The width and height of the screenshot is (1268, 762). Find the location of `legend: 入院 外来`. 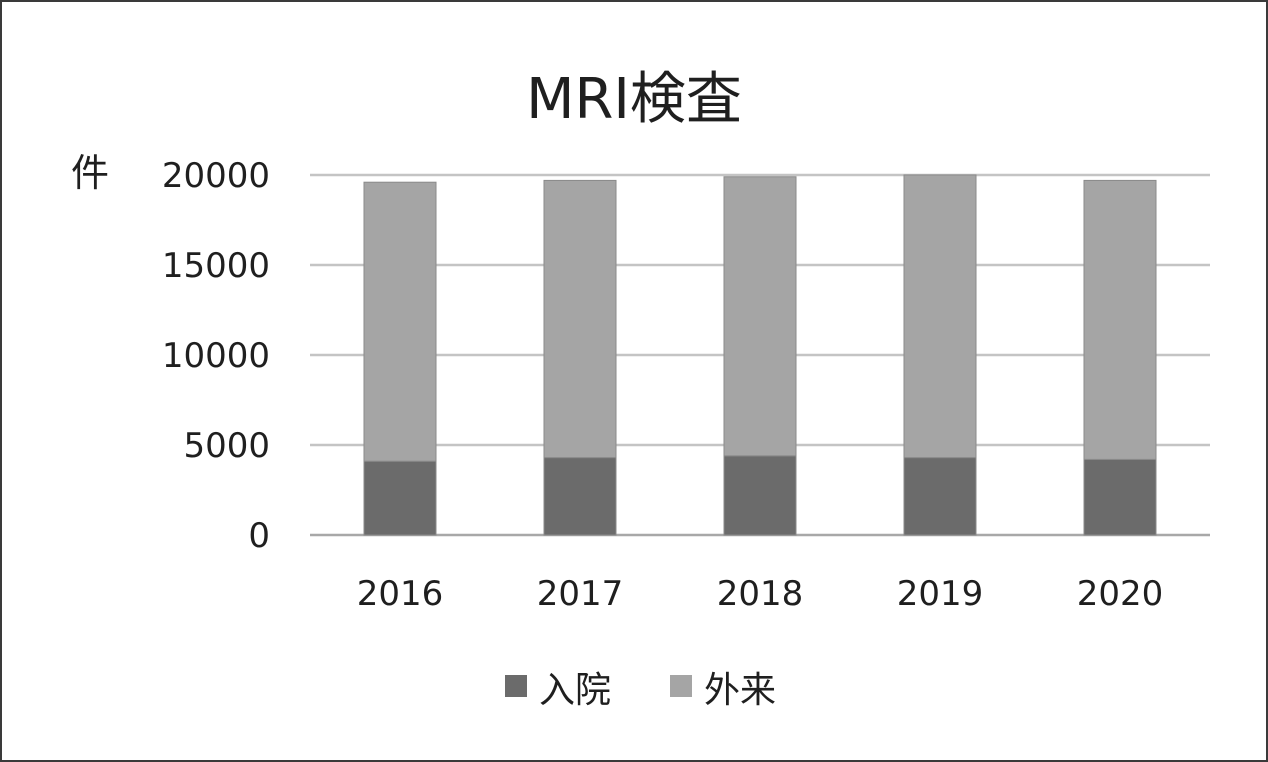

legend: 入院 外来 is located at coordinates (640, 690).